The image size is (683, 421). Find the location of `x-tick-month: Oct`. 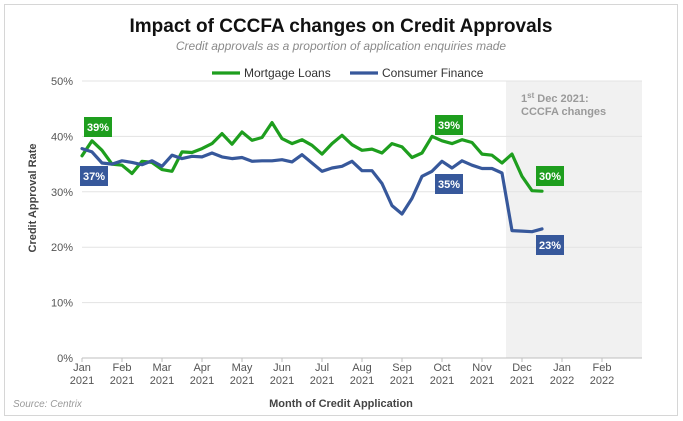

x-tick-month: Oct is located at coordinates (441, 368).